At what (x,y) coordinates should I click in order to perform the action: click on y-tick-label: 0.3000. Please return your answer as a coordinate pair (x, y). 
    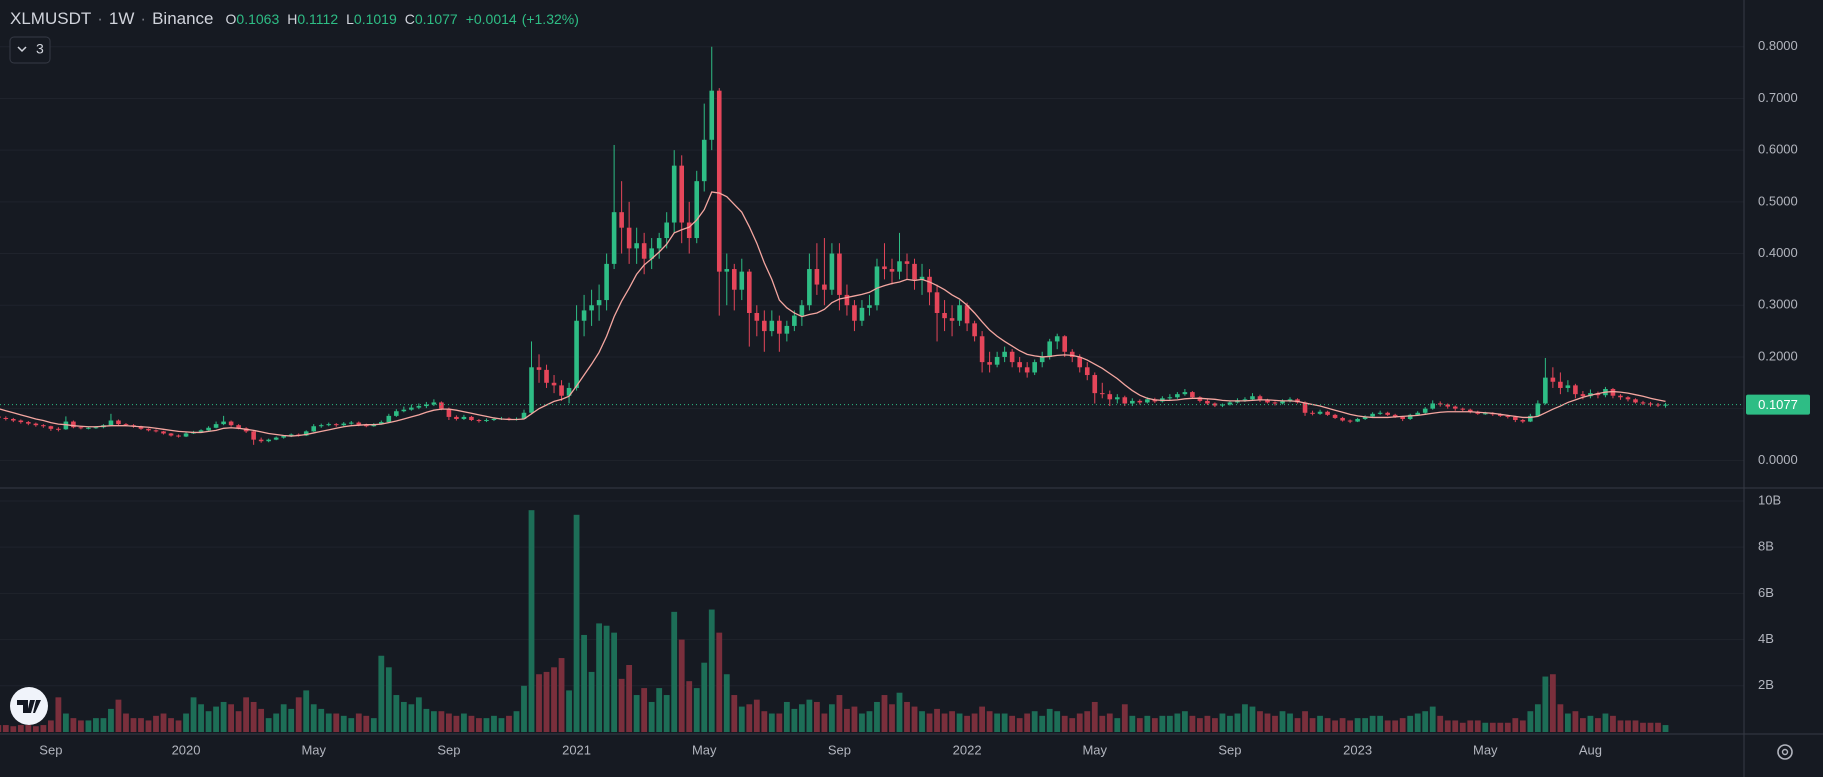
    Looking at the image, I should click on (1778, 304).